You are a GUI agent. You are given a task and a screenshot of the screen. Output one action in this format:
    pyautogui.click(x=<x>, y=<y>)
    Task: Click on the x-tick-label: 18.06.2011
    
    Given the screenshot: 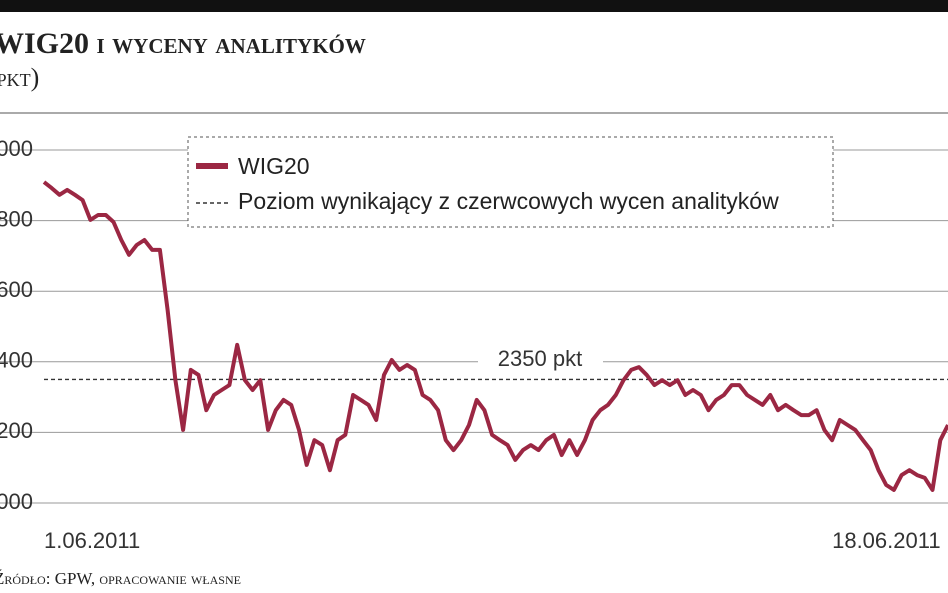 What is the action you would take?
    pyautogui.click(x=886, y=540)
    